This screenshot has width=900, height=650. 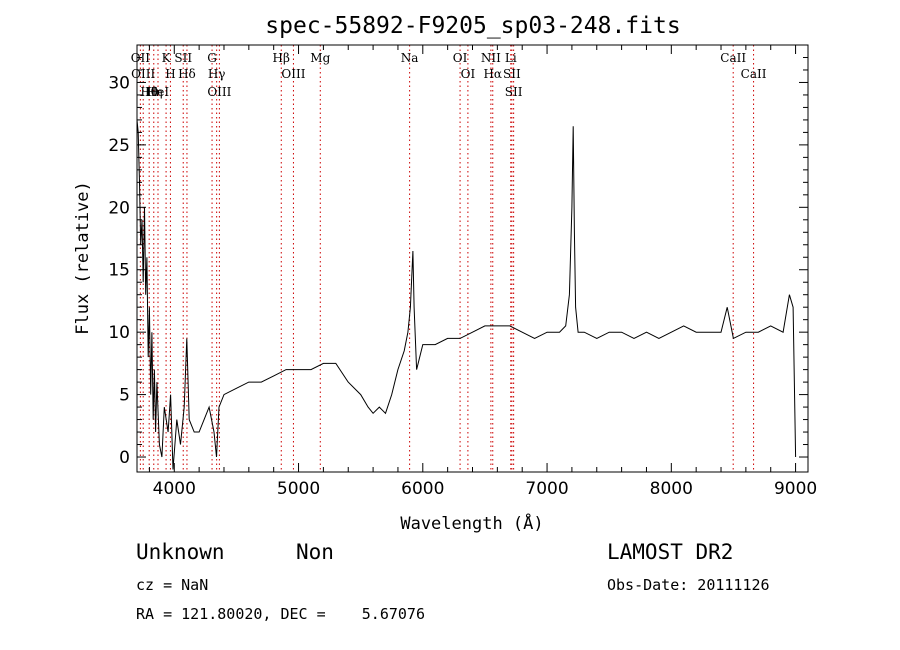 I want to click on y-tick-label: 15, so click(x=119, y=271).